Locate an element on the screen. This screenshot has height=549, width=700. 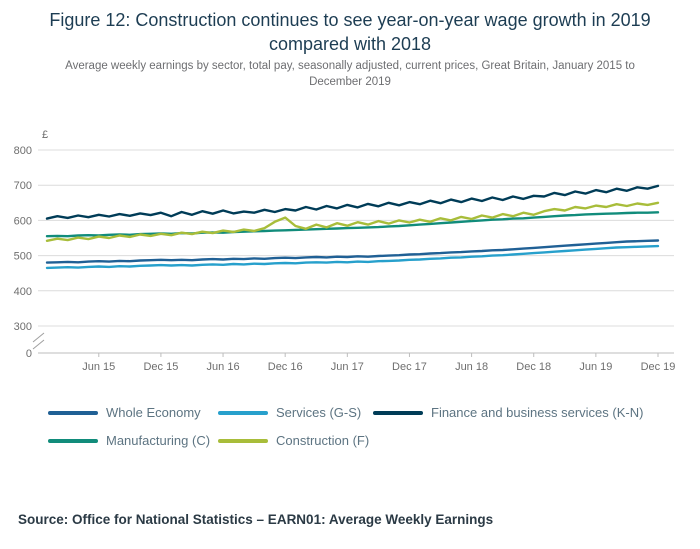
x-tick-label: Dec 15 is located at coordinates (160, 367).